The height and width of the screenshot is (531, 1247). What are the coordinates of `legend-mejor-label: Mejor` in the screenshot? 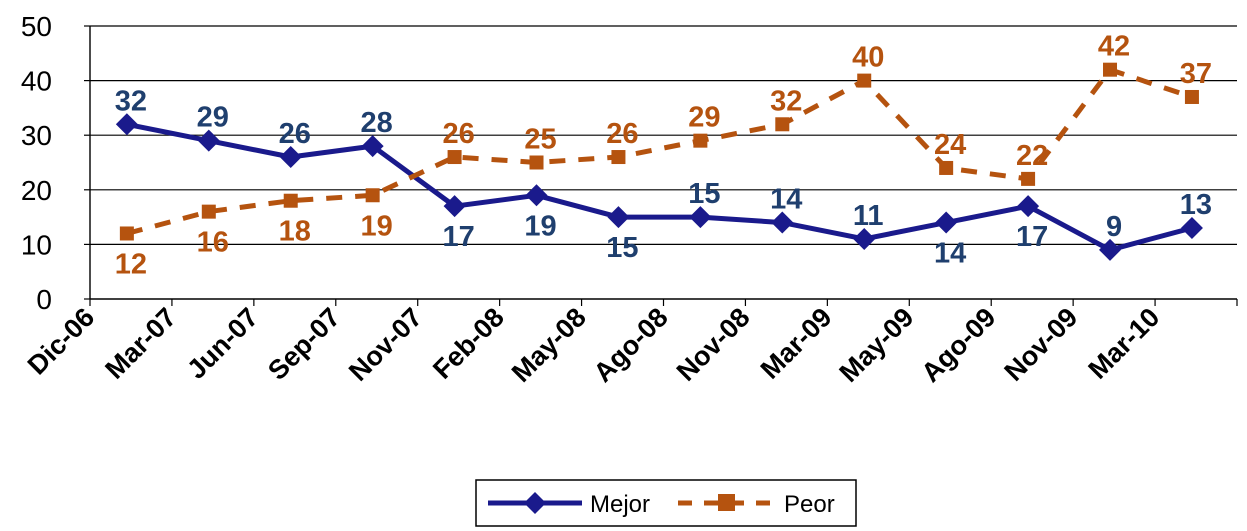 It's located at (620, 504).